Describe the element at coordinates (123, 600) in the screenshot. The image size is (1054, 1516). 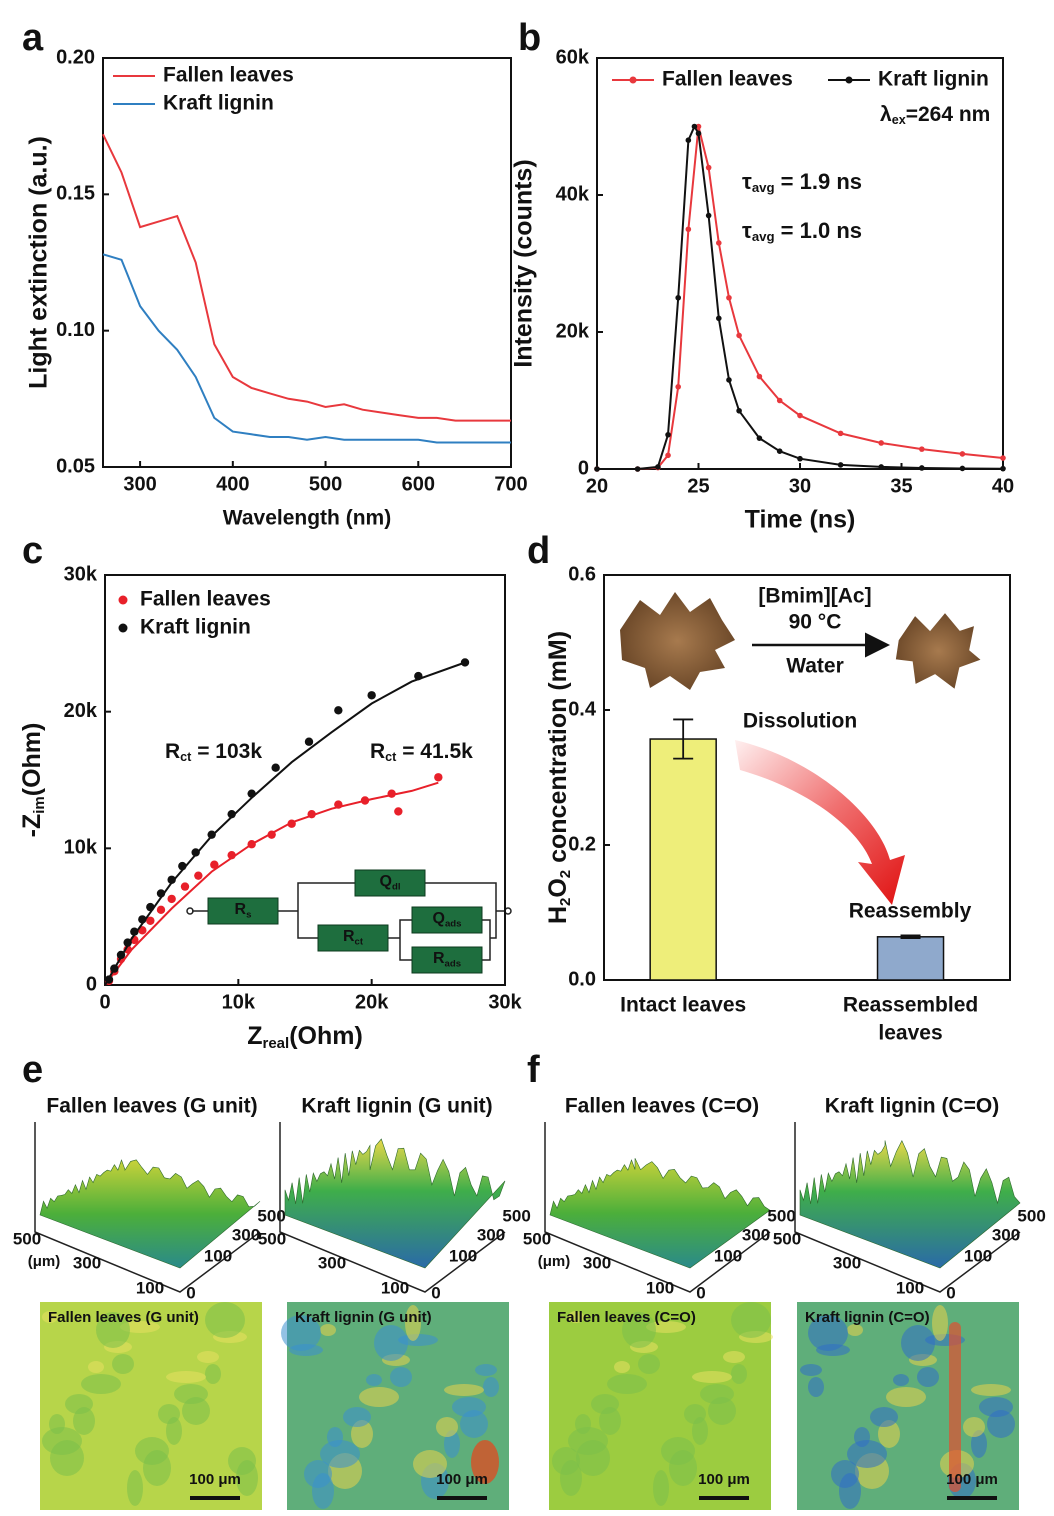
I see `legend-marker` at that location.